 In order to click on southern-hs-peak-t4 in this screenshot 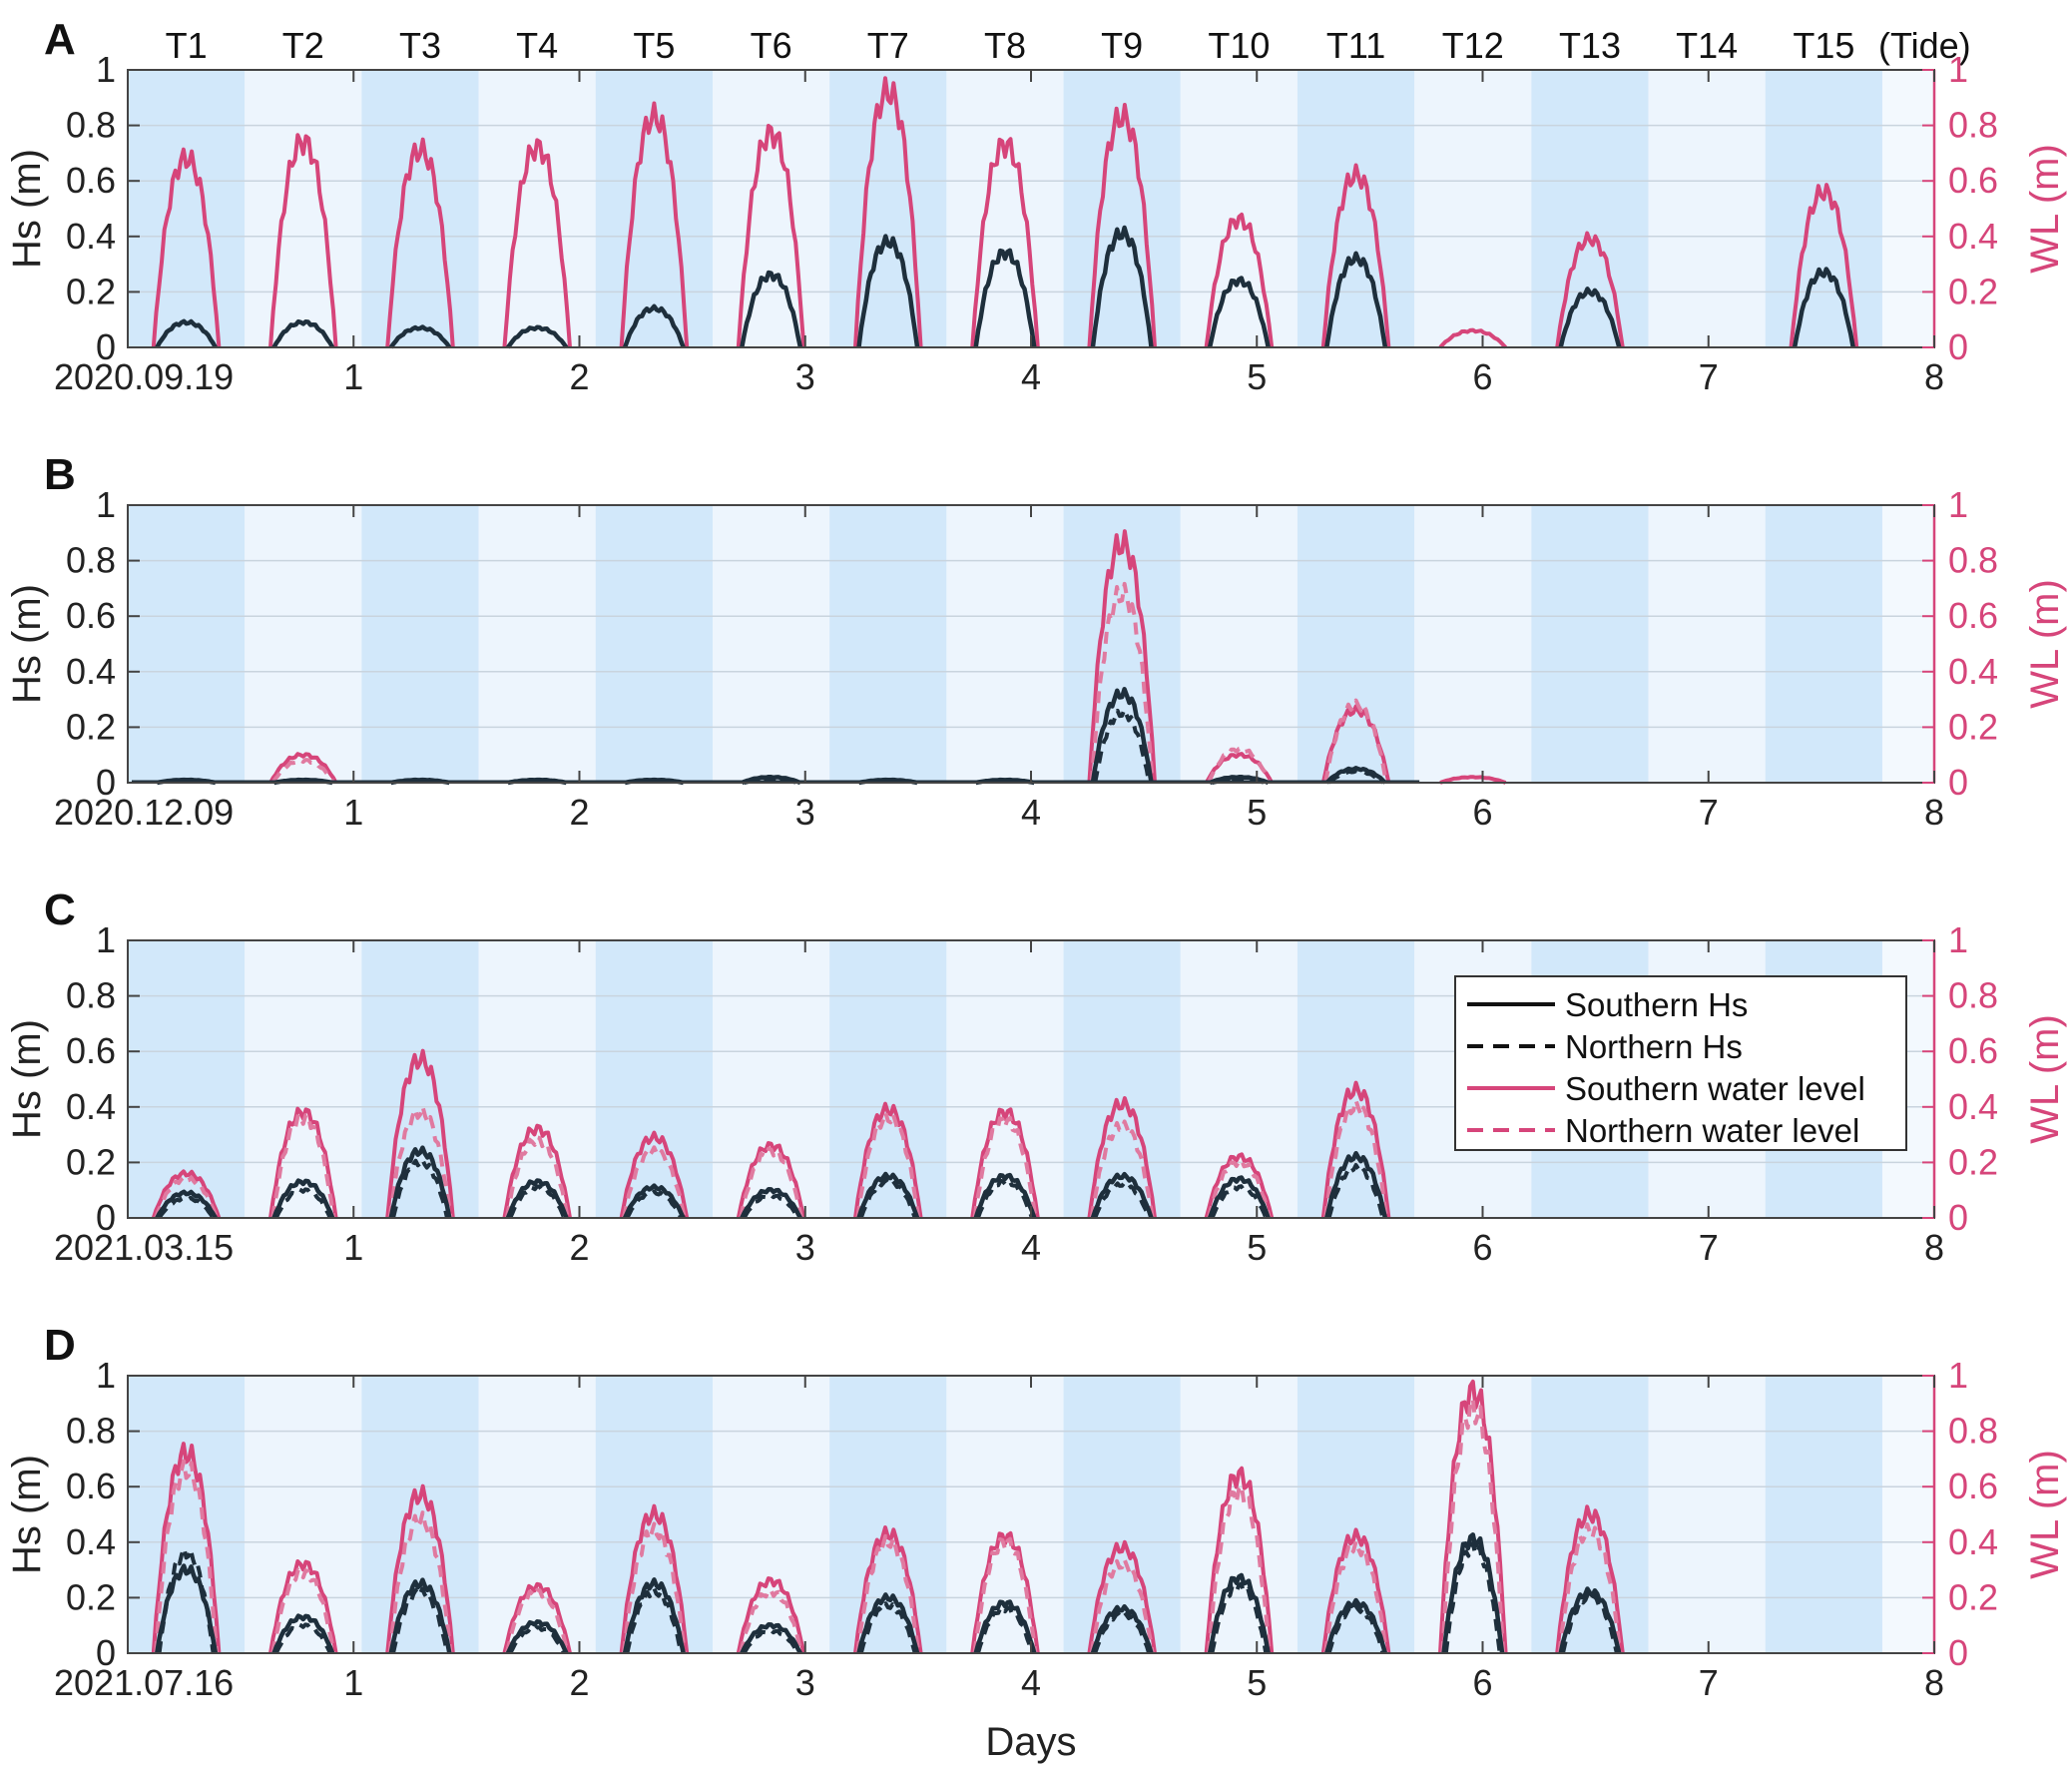, I will do `click(537, 1636)`.